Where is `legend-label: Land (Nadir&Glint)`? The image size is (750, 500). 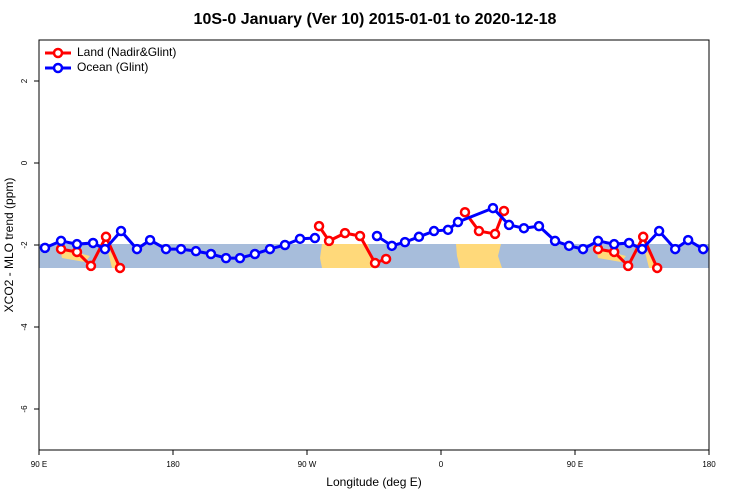 legend-label: Land (Nadir&Glint) is located at coordinates (126, 52).